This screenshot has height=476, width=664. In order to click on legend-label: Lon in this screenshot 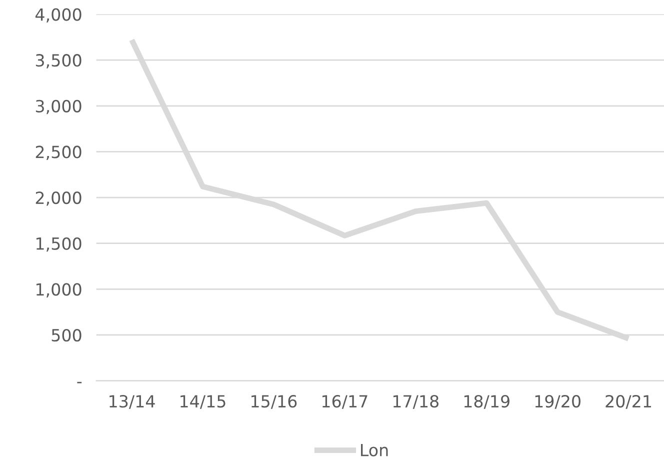, I will do `click(374, 450)`.